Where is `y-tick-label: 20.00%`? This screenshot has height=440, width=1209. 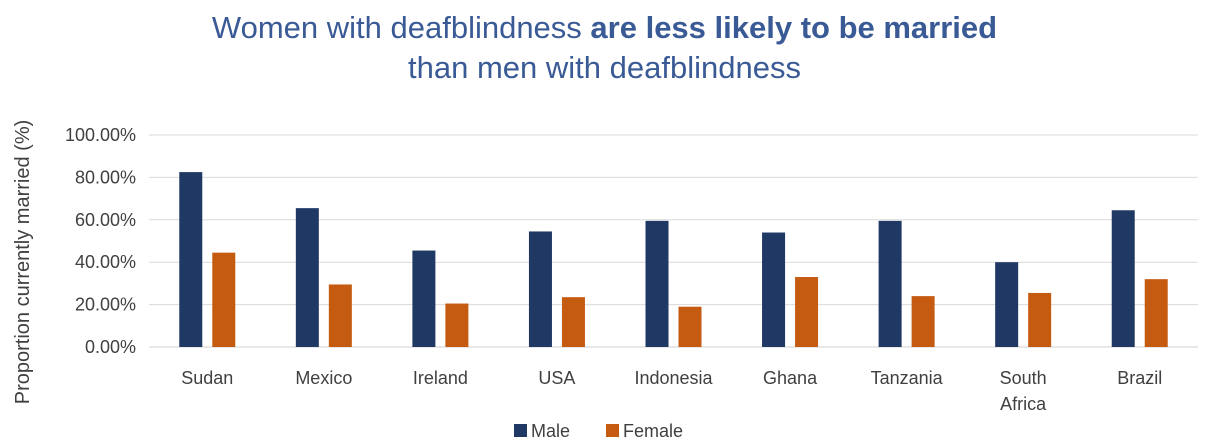
y-tick-label: 20.00% is located at coordinates (105, 305).